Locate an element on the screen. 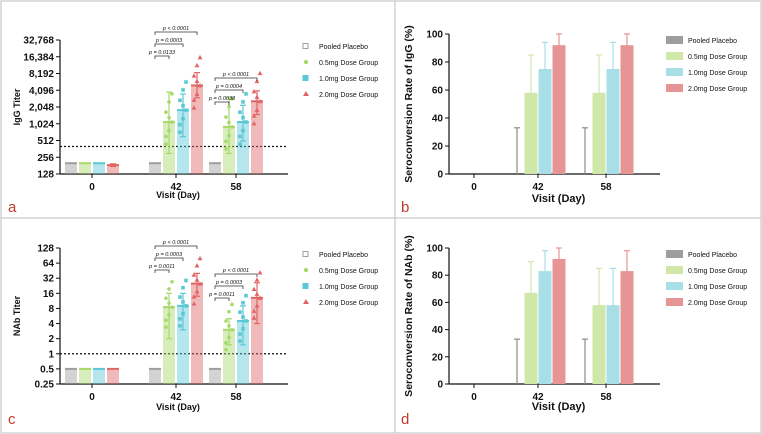  panel-c-y-tick-label: 1 is located at coordinates (51, 354).